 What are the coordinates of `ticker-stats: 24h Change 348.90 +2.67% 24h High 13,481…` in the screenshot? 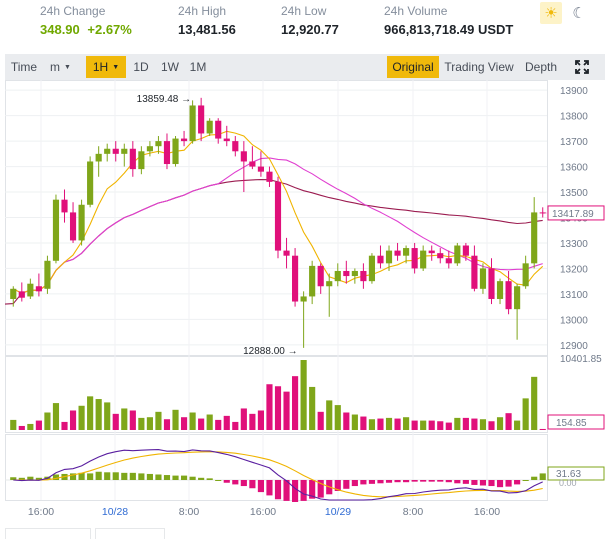 It's located at (305, 24).